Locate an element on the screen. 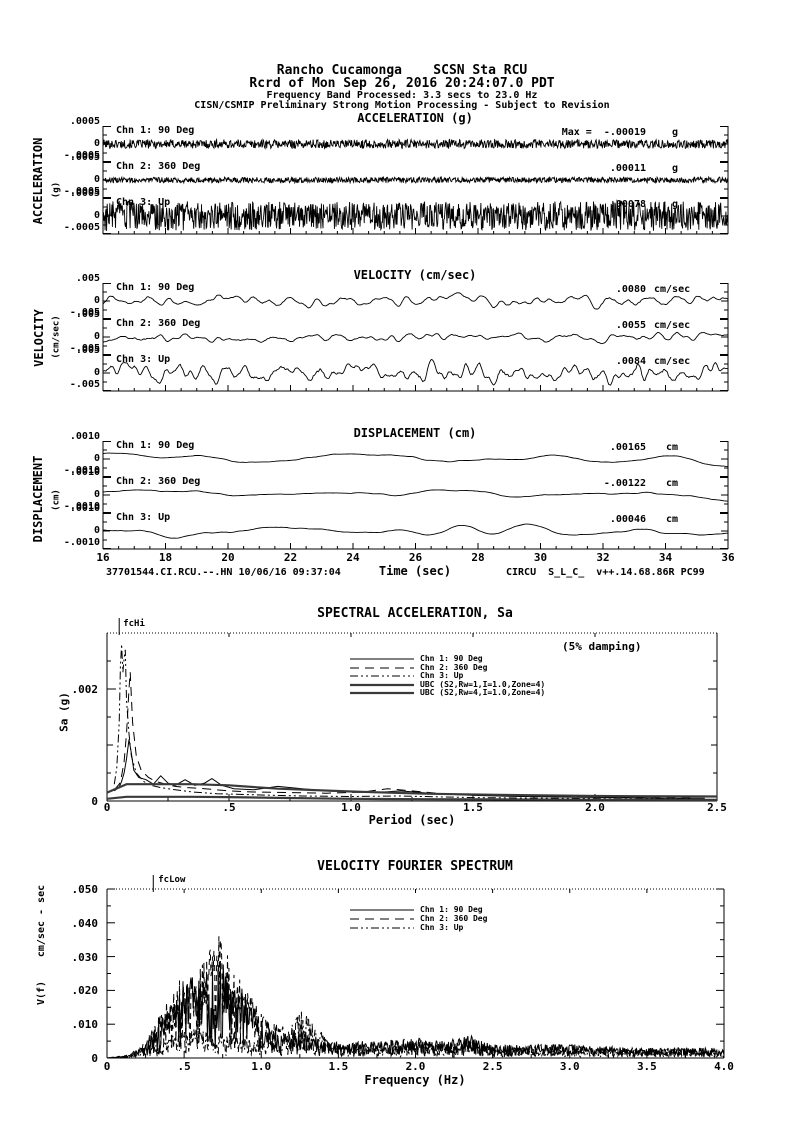 The height and width of the screenshot is (1131, 798). displacement-plot is located at coordinates (415, 495).